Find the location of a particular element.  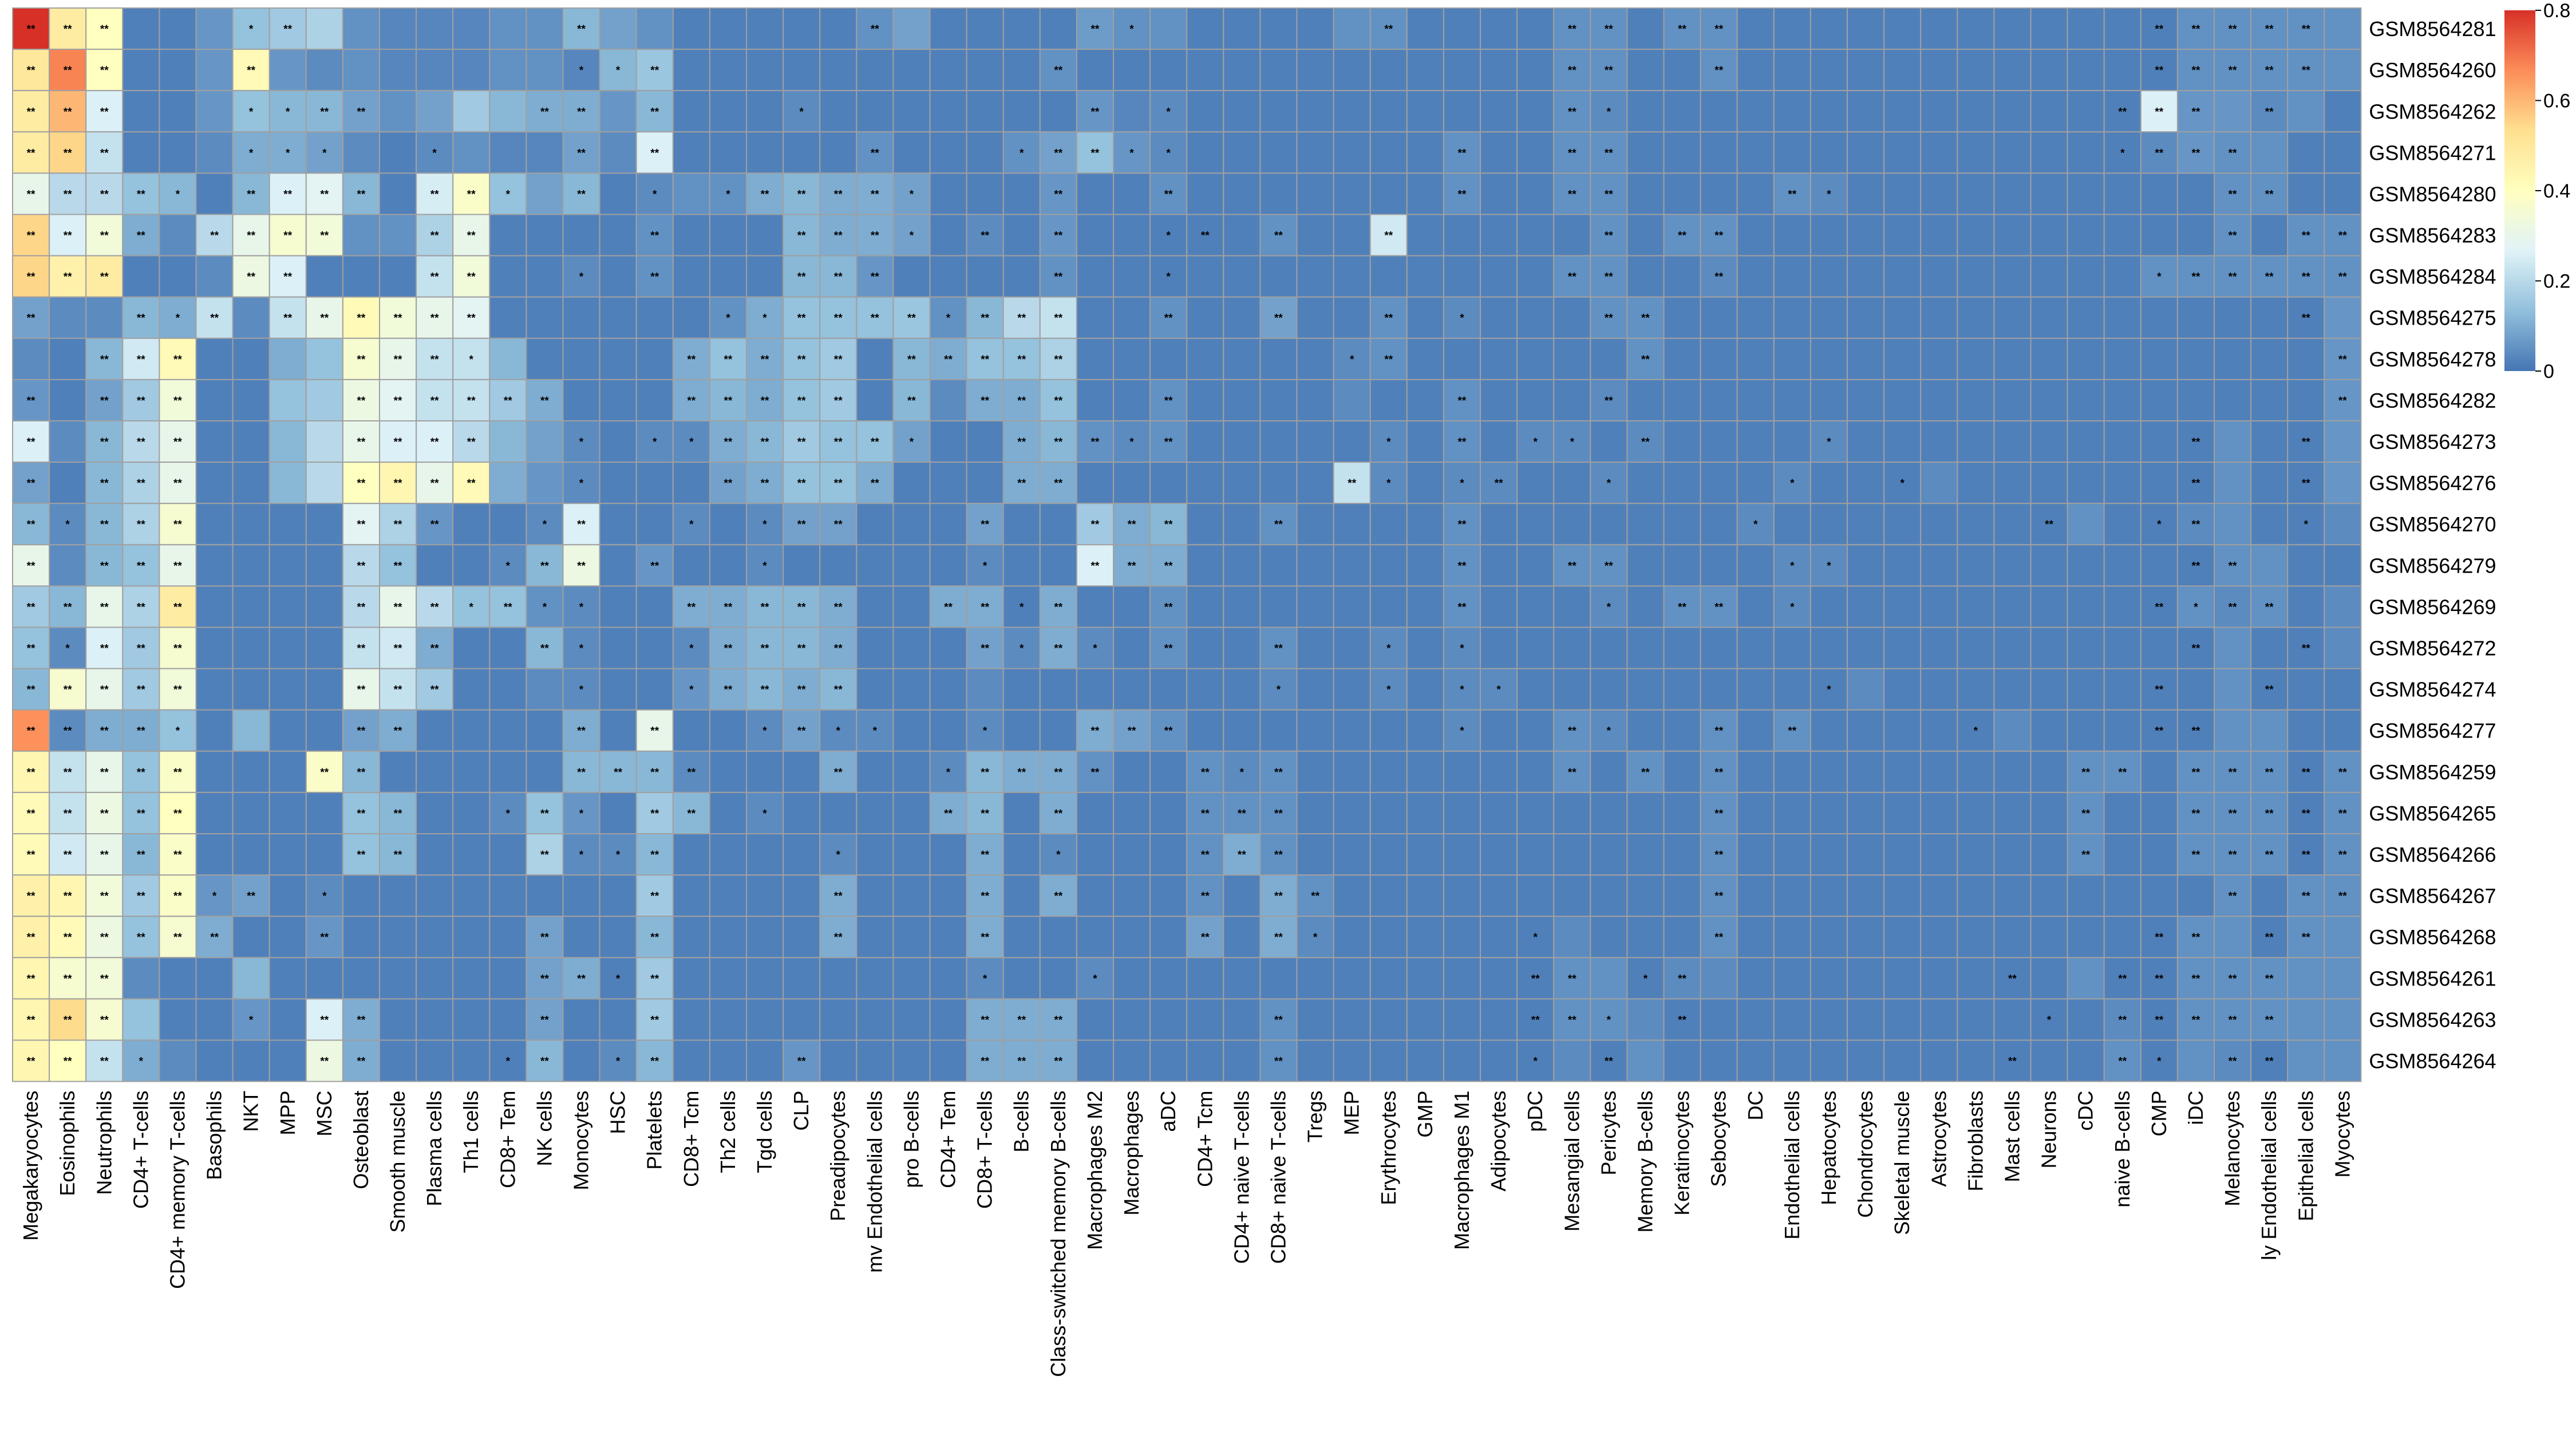

column-label: Epithelial cells is located at coordinates (2305, 1156).